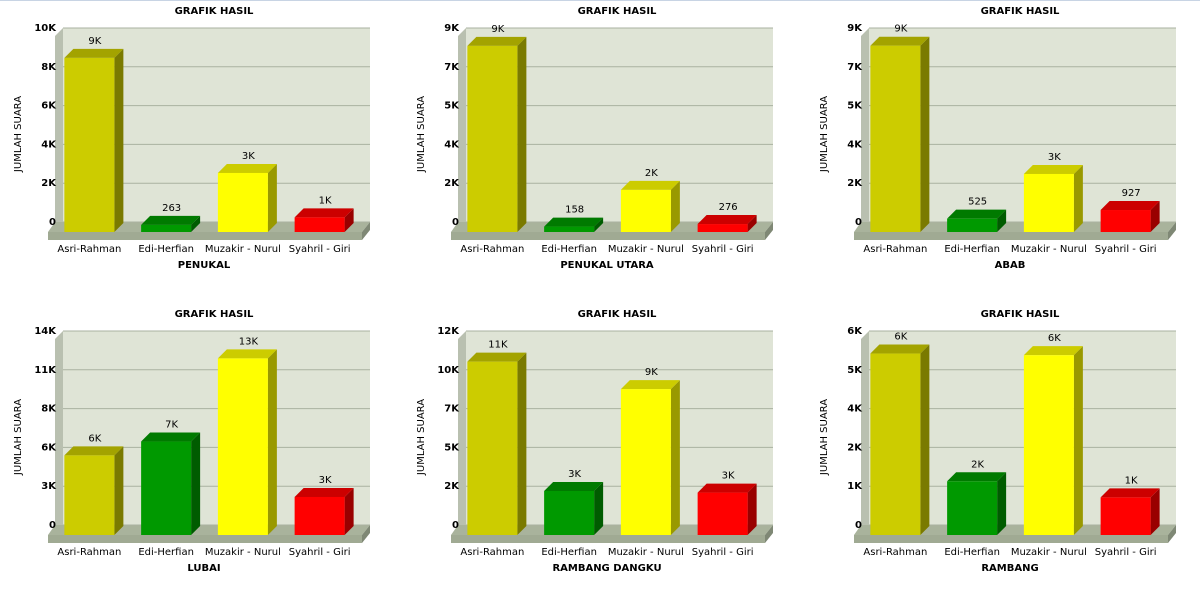  I want to click on x-axis-label: RAMBANG, so click(1009, 568).